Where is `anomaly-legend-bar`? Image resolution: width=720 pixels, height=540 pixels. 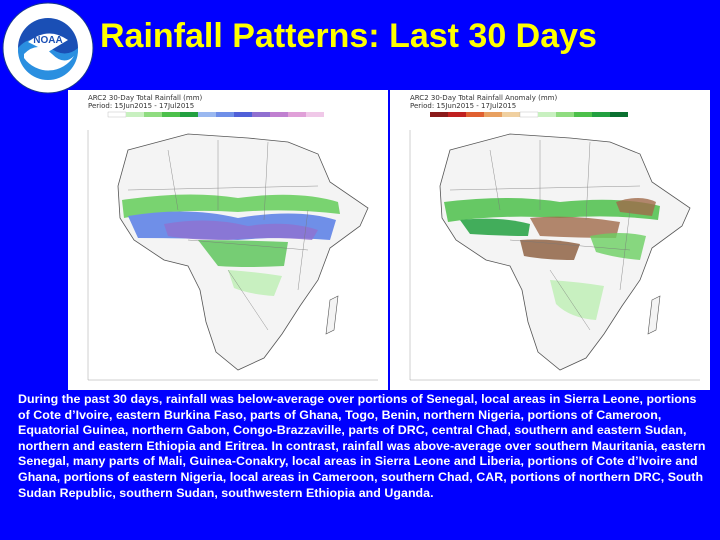
anomaly-legend-bar is located at coordinates (529, 114).